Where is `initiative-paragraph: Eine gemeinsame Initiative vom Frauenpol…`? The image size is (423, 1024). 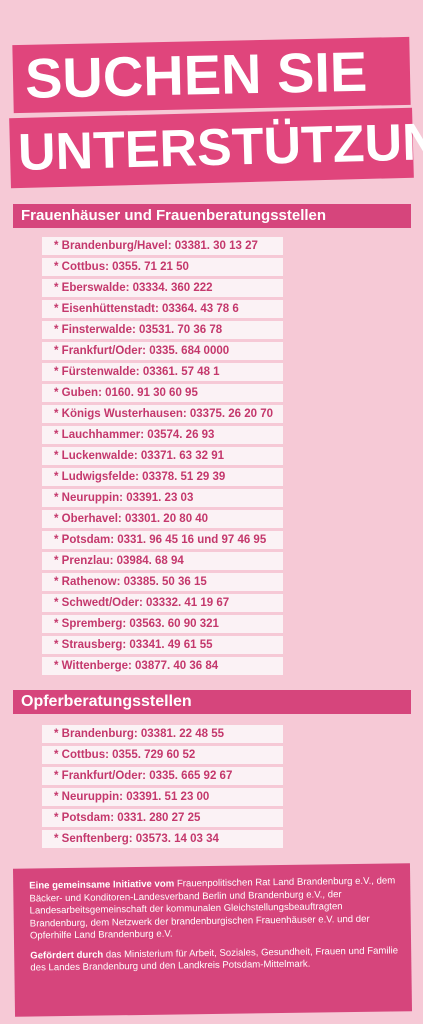 initiative-paragraph: Eine gemeinsame Initiative vom Frauenpol… is located at coordinates (214, 909).